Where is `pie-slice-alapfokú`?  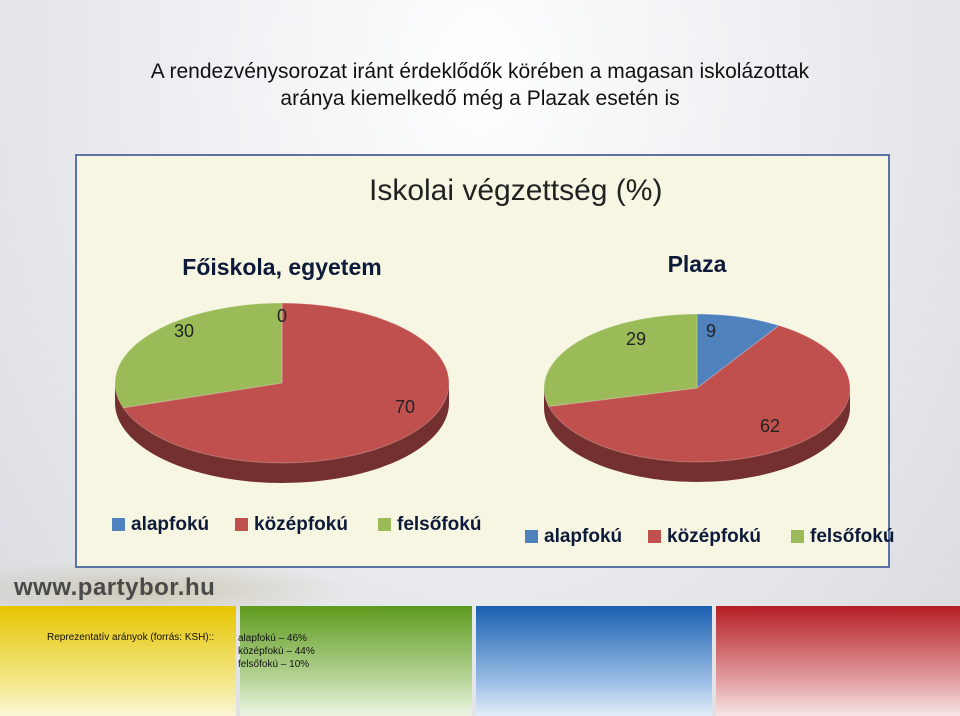
pie-slice-alapfokú is located at coordinates (738, 351).